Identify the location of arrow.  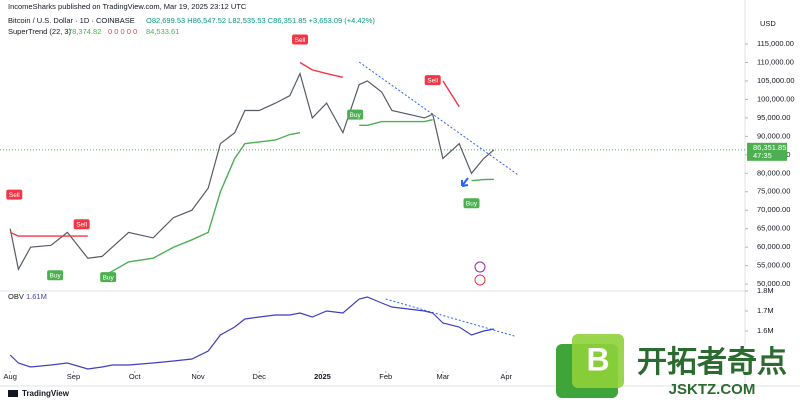
(465, 182).